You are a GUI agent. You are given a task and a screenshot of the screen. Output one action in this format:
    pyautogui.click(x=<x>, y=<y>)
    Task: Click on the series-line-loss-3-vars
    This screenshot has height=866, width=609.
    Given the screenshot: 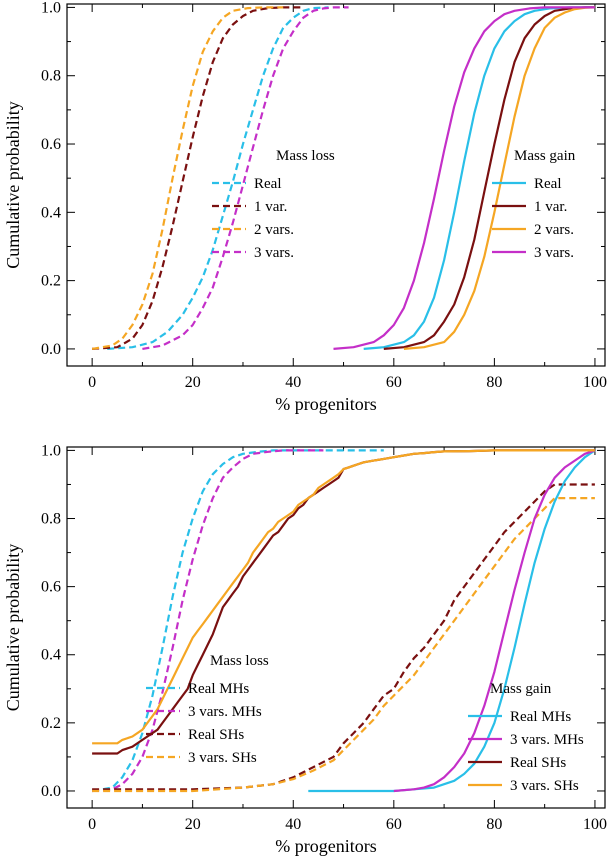 What is the action you would take?
    pyautogui.click(x=245, y=178)
    